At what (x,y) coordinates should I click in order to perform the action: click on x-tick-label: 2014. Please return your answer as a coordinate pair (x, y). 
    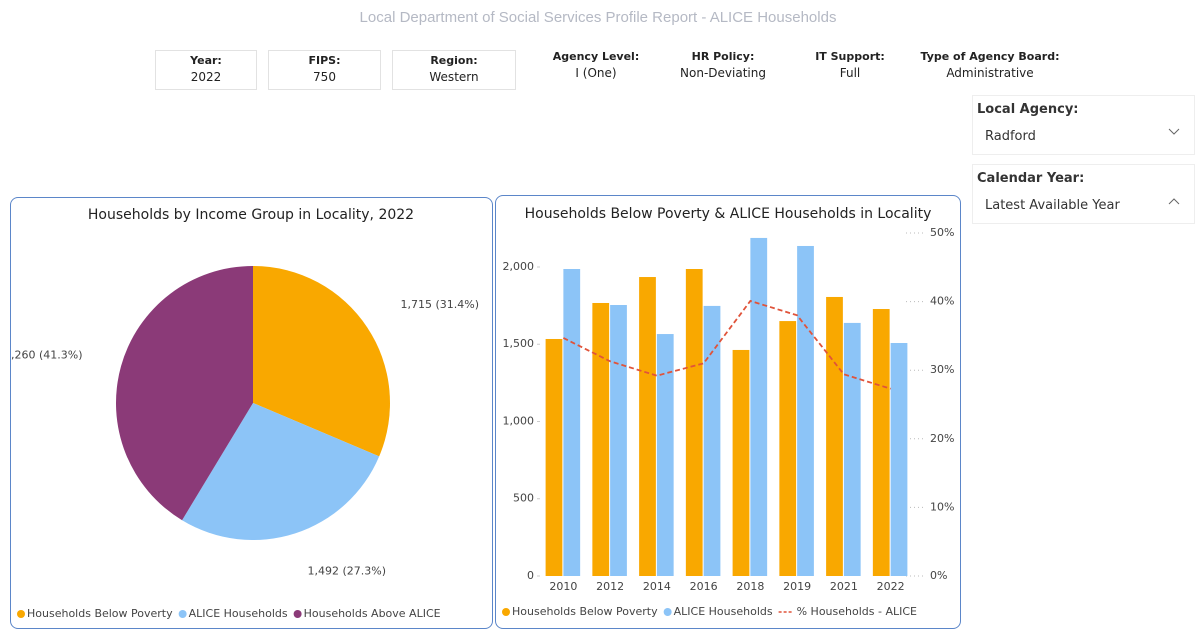
    Looking at the image, I should click on (657, 586).